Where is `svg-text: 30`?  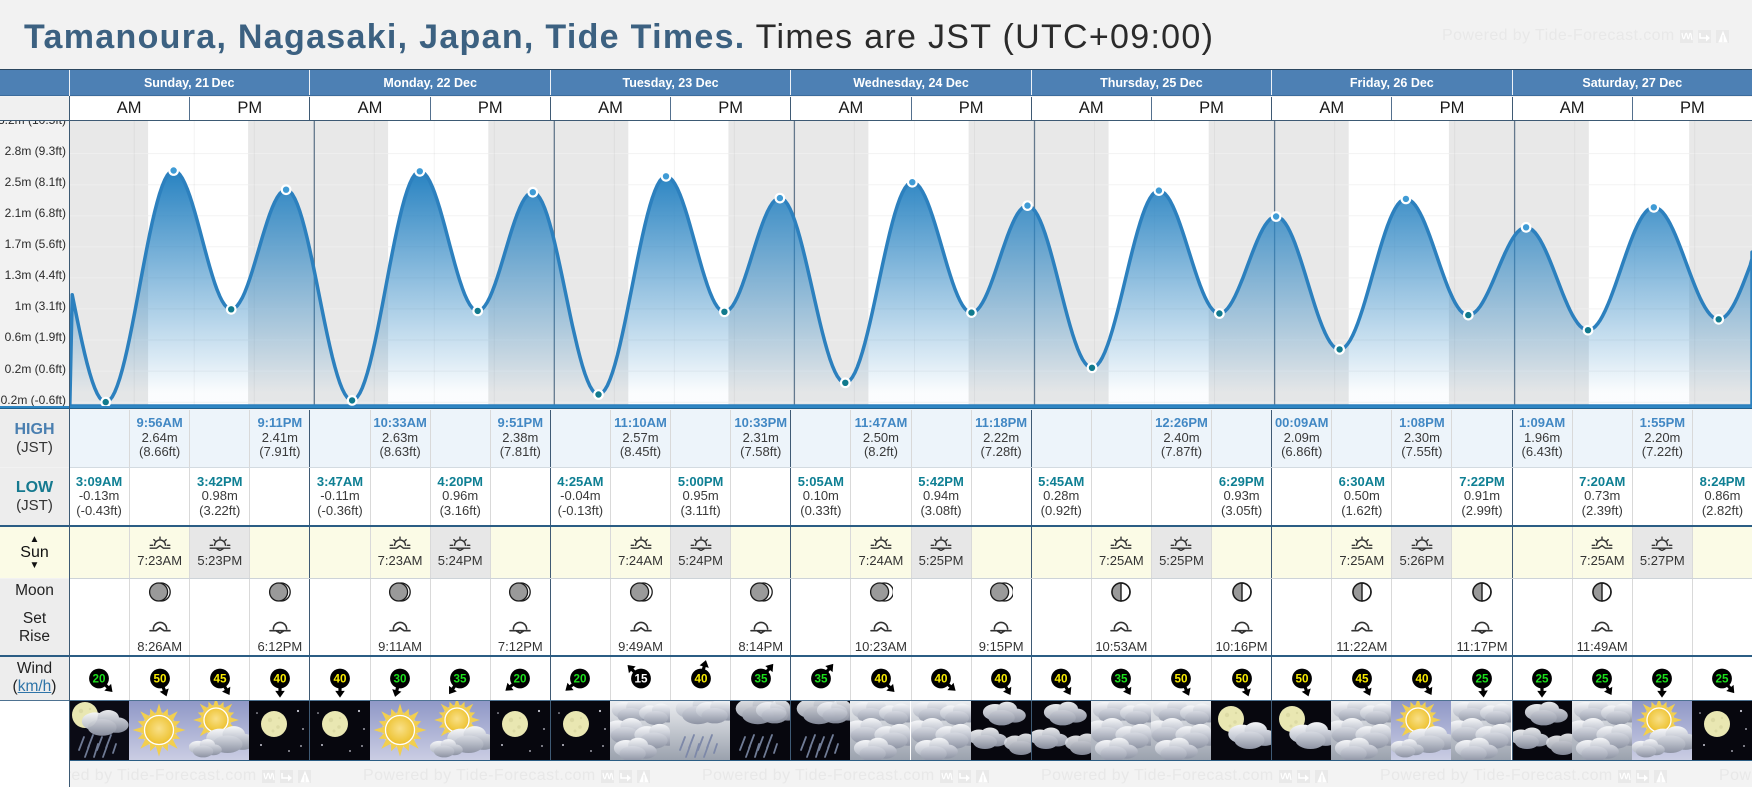 svg-text: 30 is located at coordinates (400, 678).